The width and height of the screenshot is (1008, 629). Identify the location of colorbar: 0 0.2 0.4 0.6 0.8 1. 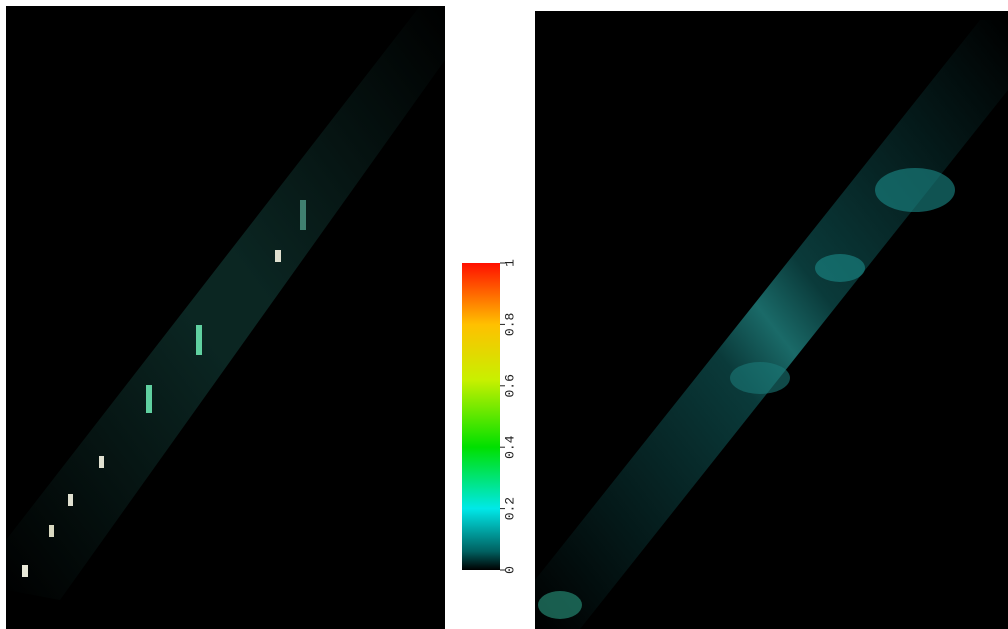
(489, 416).